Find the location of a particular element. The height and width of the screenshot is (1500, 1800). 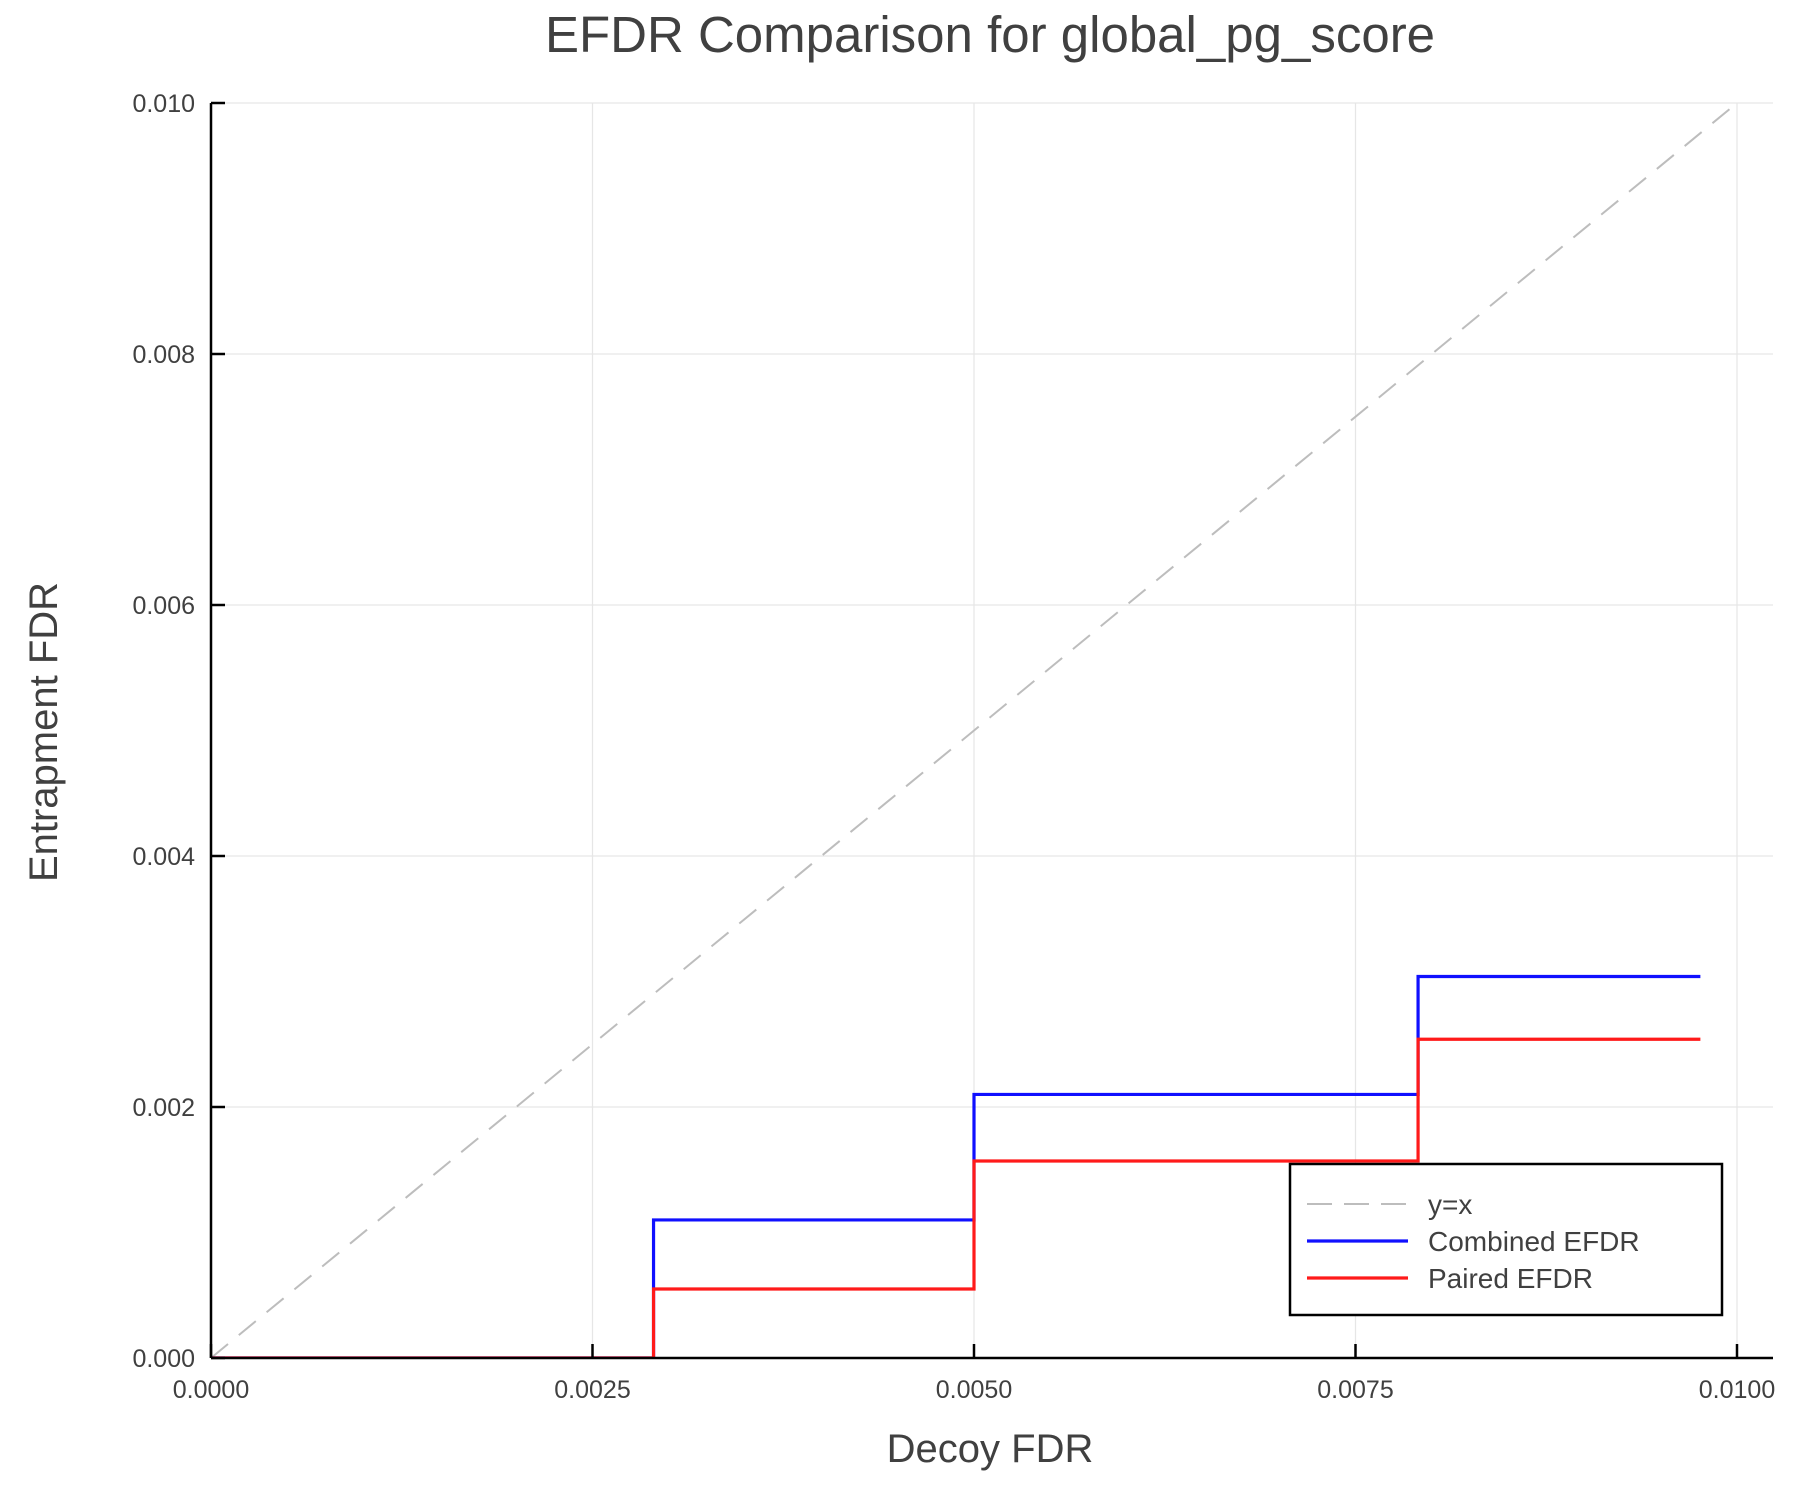

y-tick-label: 0.008 is located at coordinates (163, 355).